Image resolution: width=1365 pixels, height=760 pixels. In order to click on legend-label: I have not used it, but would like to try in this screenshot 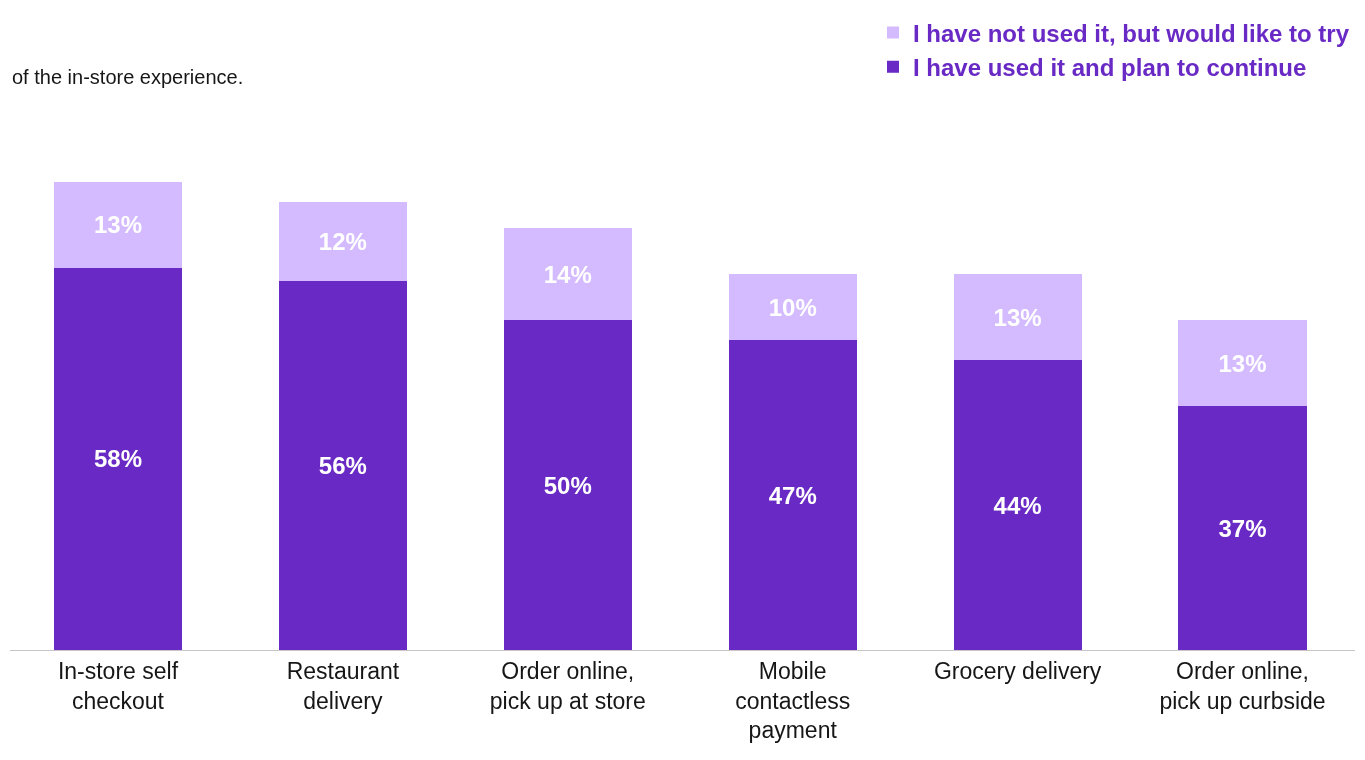, I will do `click(1131, 33)`.